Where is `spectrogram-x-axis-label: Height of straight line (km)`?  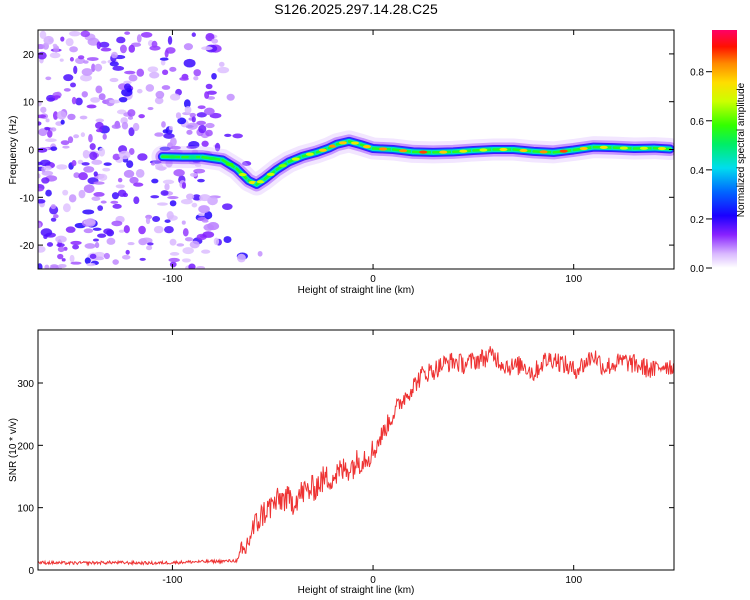
spectrogram-x-axis-label: Height of straight line (km) is located at coordinates (356, 290).